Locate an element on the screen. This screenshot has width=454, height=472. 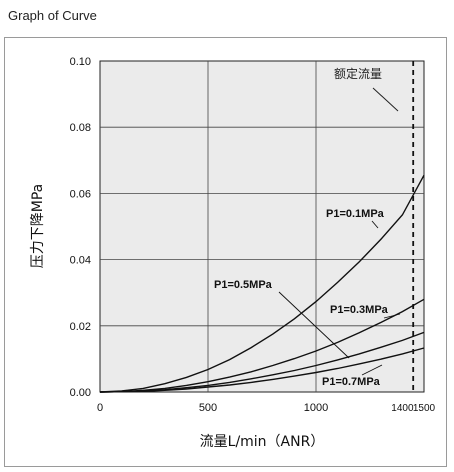
curve-p1-0-7mpa is located at coordinates (262, 370).